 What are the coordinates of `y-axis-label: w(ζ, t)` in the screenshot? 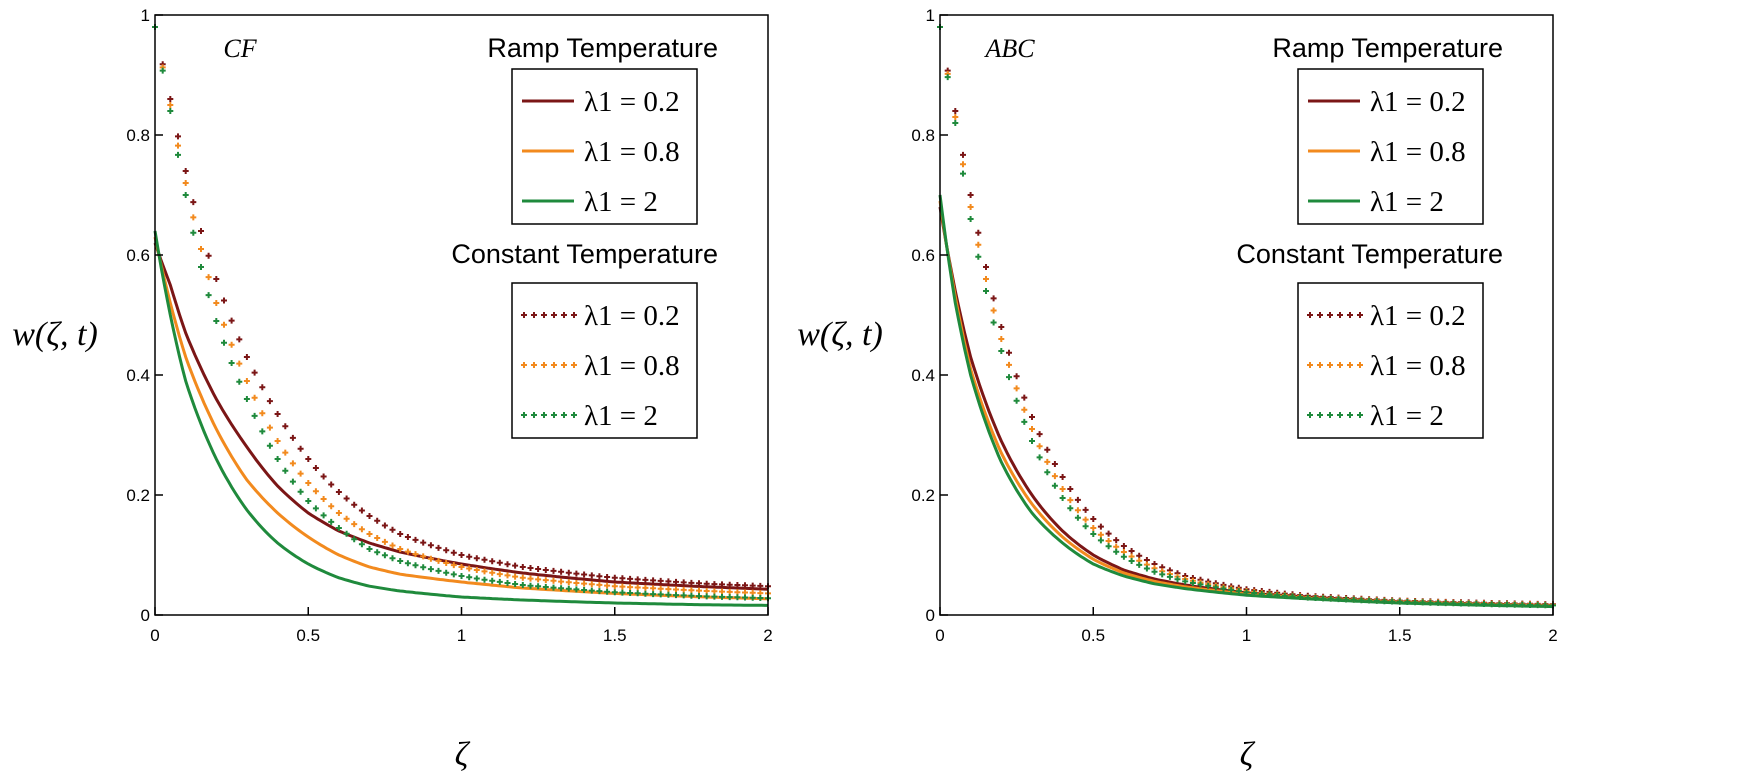 It's located at (840, 334).